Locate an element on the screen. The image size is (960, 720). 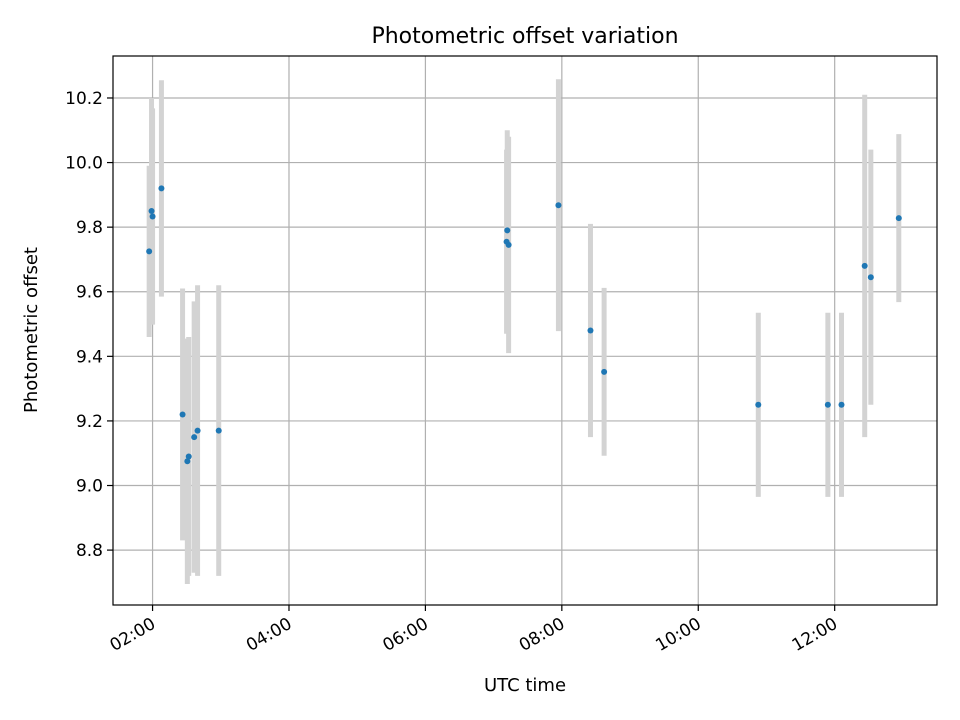
chart-title: Photometric offset variation is located at coordinates (524, 36).